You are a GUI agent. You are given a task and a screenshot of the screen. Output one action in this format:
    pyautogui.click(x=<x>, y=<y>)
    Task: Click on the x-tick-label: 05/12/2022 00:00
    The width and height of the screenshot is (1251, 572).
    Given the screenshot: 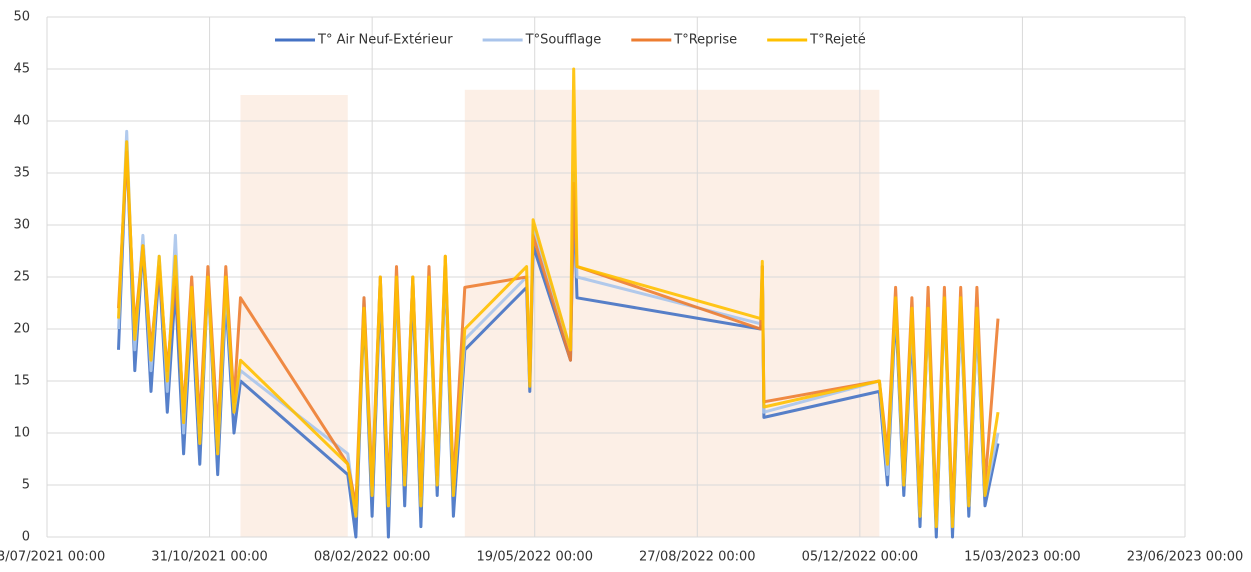 What is the action you would take?
    pyautogui.click(x=860, y=557)
    